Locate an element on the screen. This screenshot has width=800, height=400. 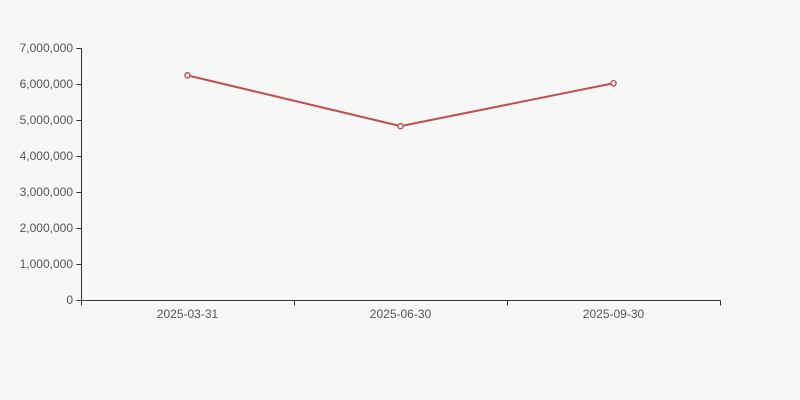
x-tick-label: 2025-09-30 is located at coordinates (614, 314).